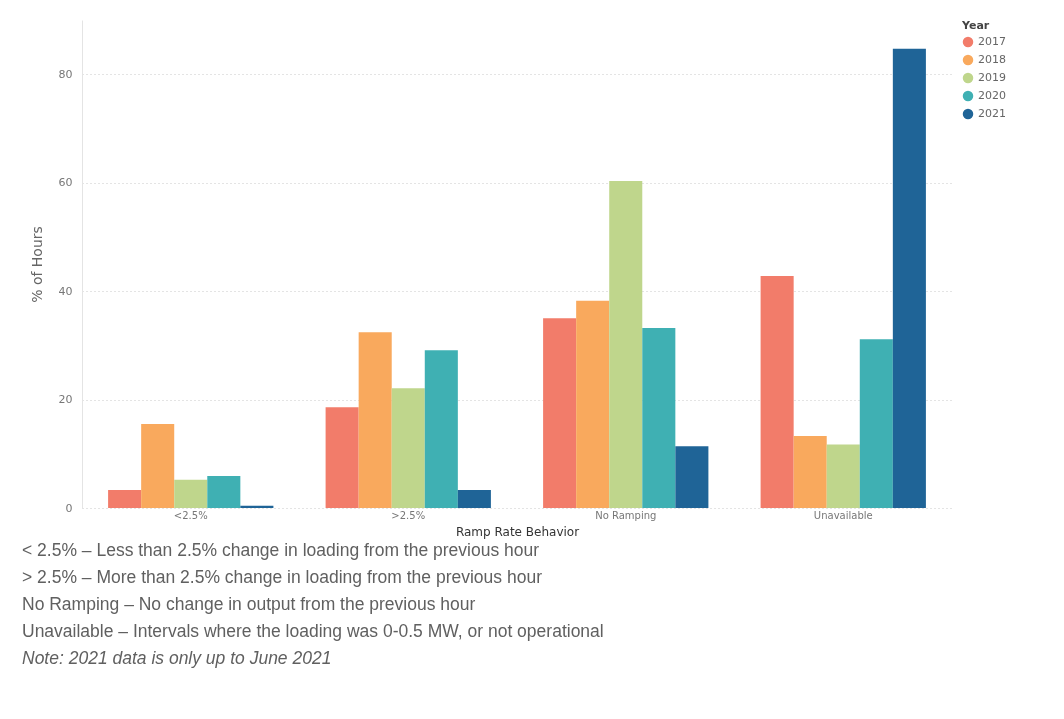  I want to click on text: > 2.5% – More than 2.5% change in loading from the previous hour, so click(282, 577).